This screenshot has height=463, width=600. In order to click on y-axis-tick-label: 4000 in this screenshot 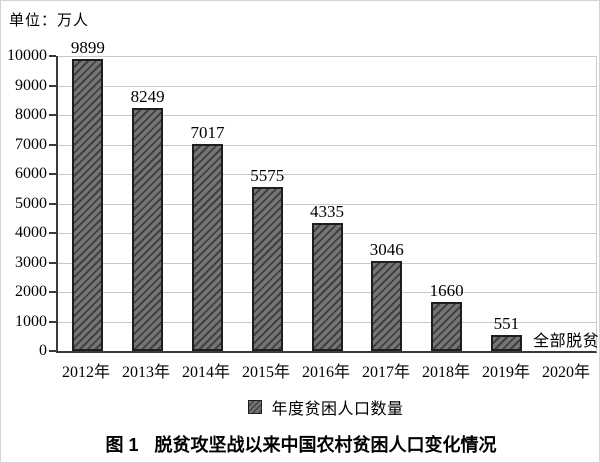, I will do `click(31, 232)`.